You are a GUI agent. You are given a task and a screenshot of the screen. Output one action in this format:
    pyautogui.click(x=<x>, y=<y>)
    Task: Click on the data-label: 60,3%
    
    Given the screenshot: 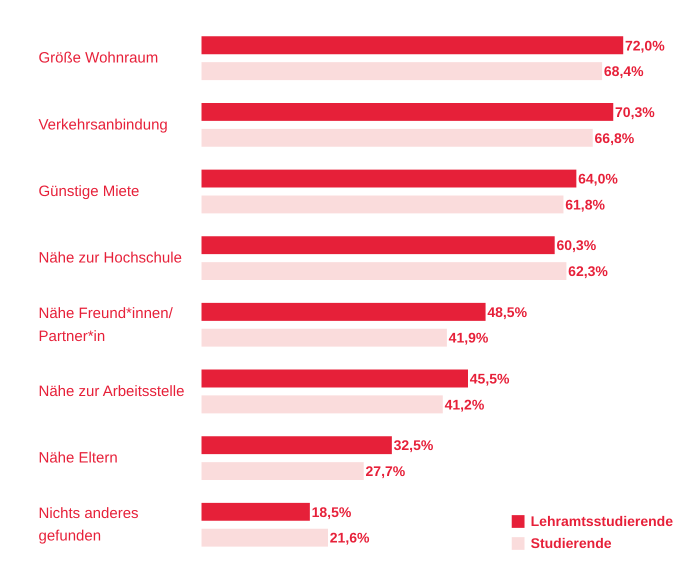 What is the action you would take?
    pyautogui.click(x=576, y=245)
    